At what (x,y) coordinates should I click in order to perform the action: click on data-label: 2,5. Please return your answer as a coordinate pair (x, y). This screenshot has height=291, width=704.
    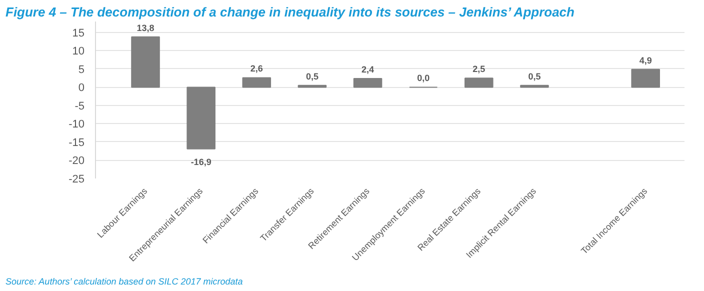
    Looking at the image, I should click on (479, 69).